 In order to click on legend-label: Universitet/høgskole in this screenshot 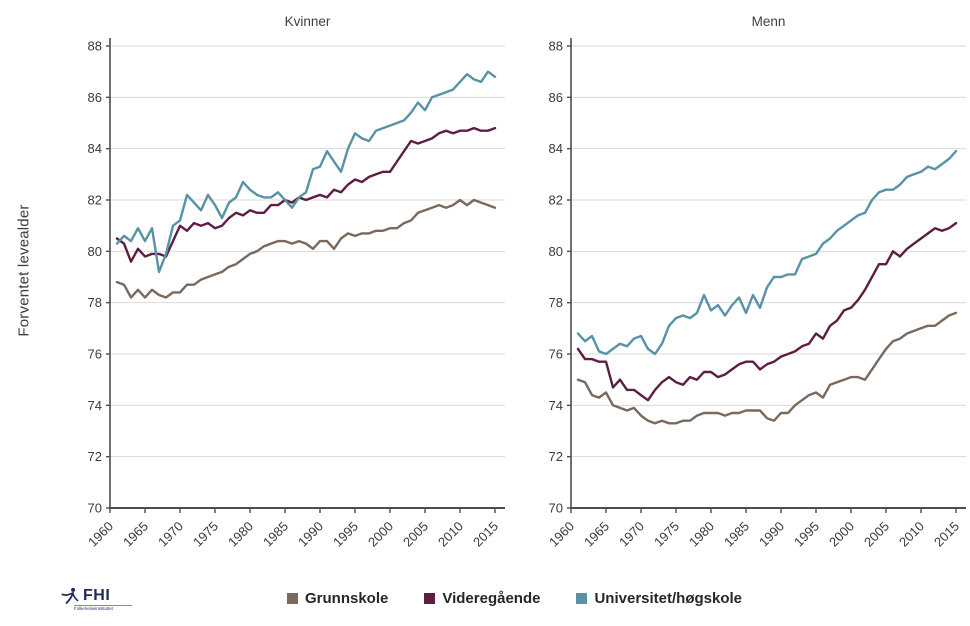, I will do `click(668, 598)`.